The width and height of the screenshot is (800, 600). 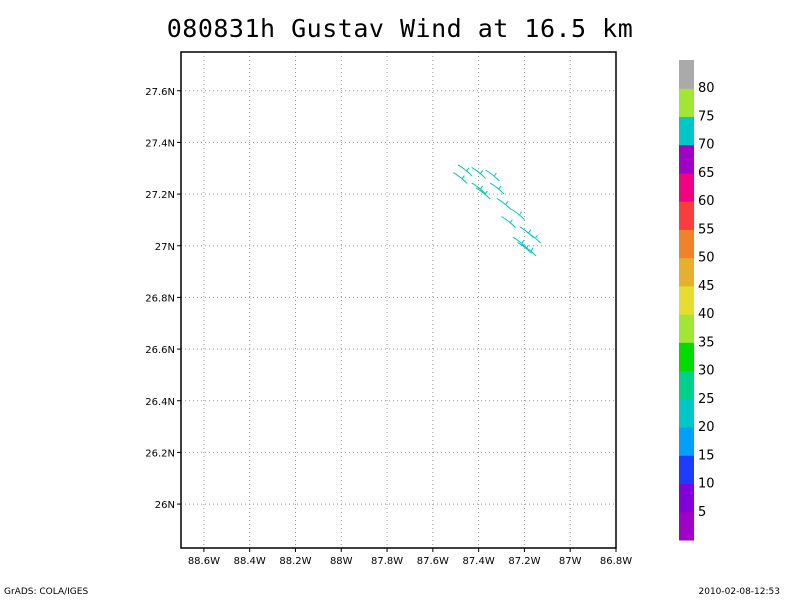 I want to click on colorbar-label: 15, so click(x=706, y=455).